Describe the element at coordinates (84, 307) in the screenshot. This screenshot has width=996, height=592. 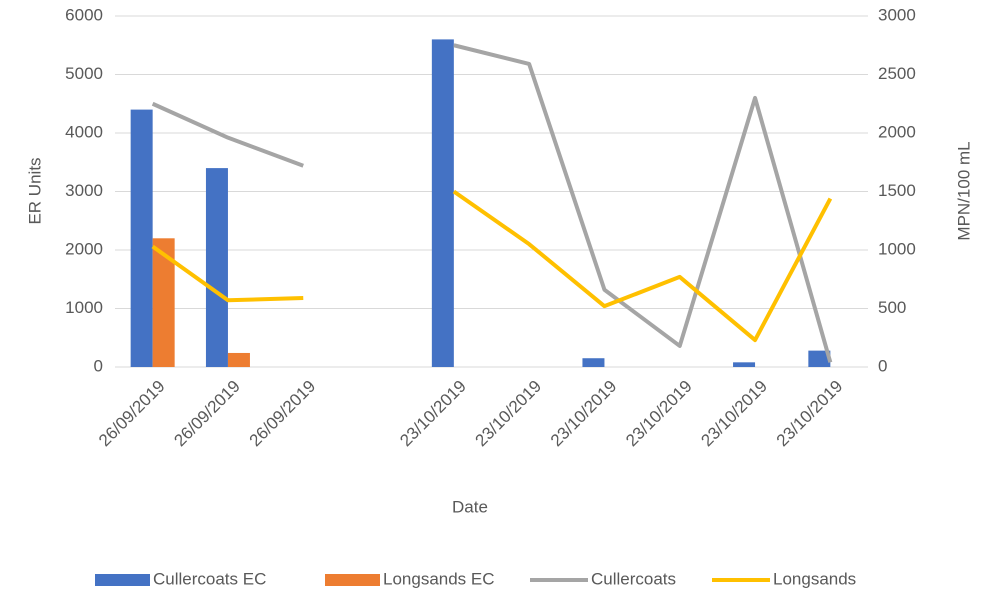
I see `y-tick-label: 1000` at that location.